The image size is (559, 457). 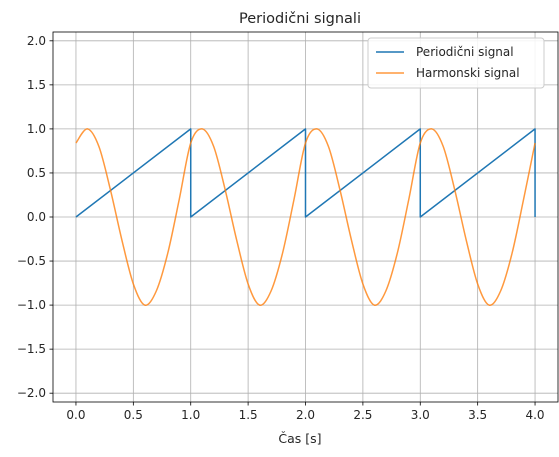 I want to click on x-tick-label: 1.0, so click(x=190, y=415).